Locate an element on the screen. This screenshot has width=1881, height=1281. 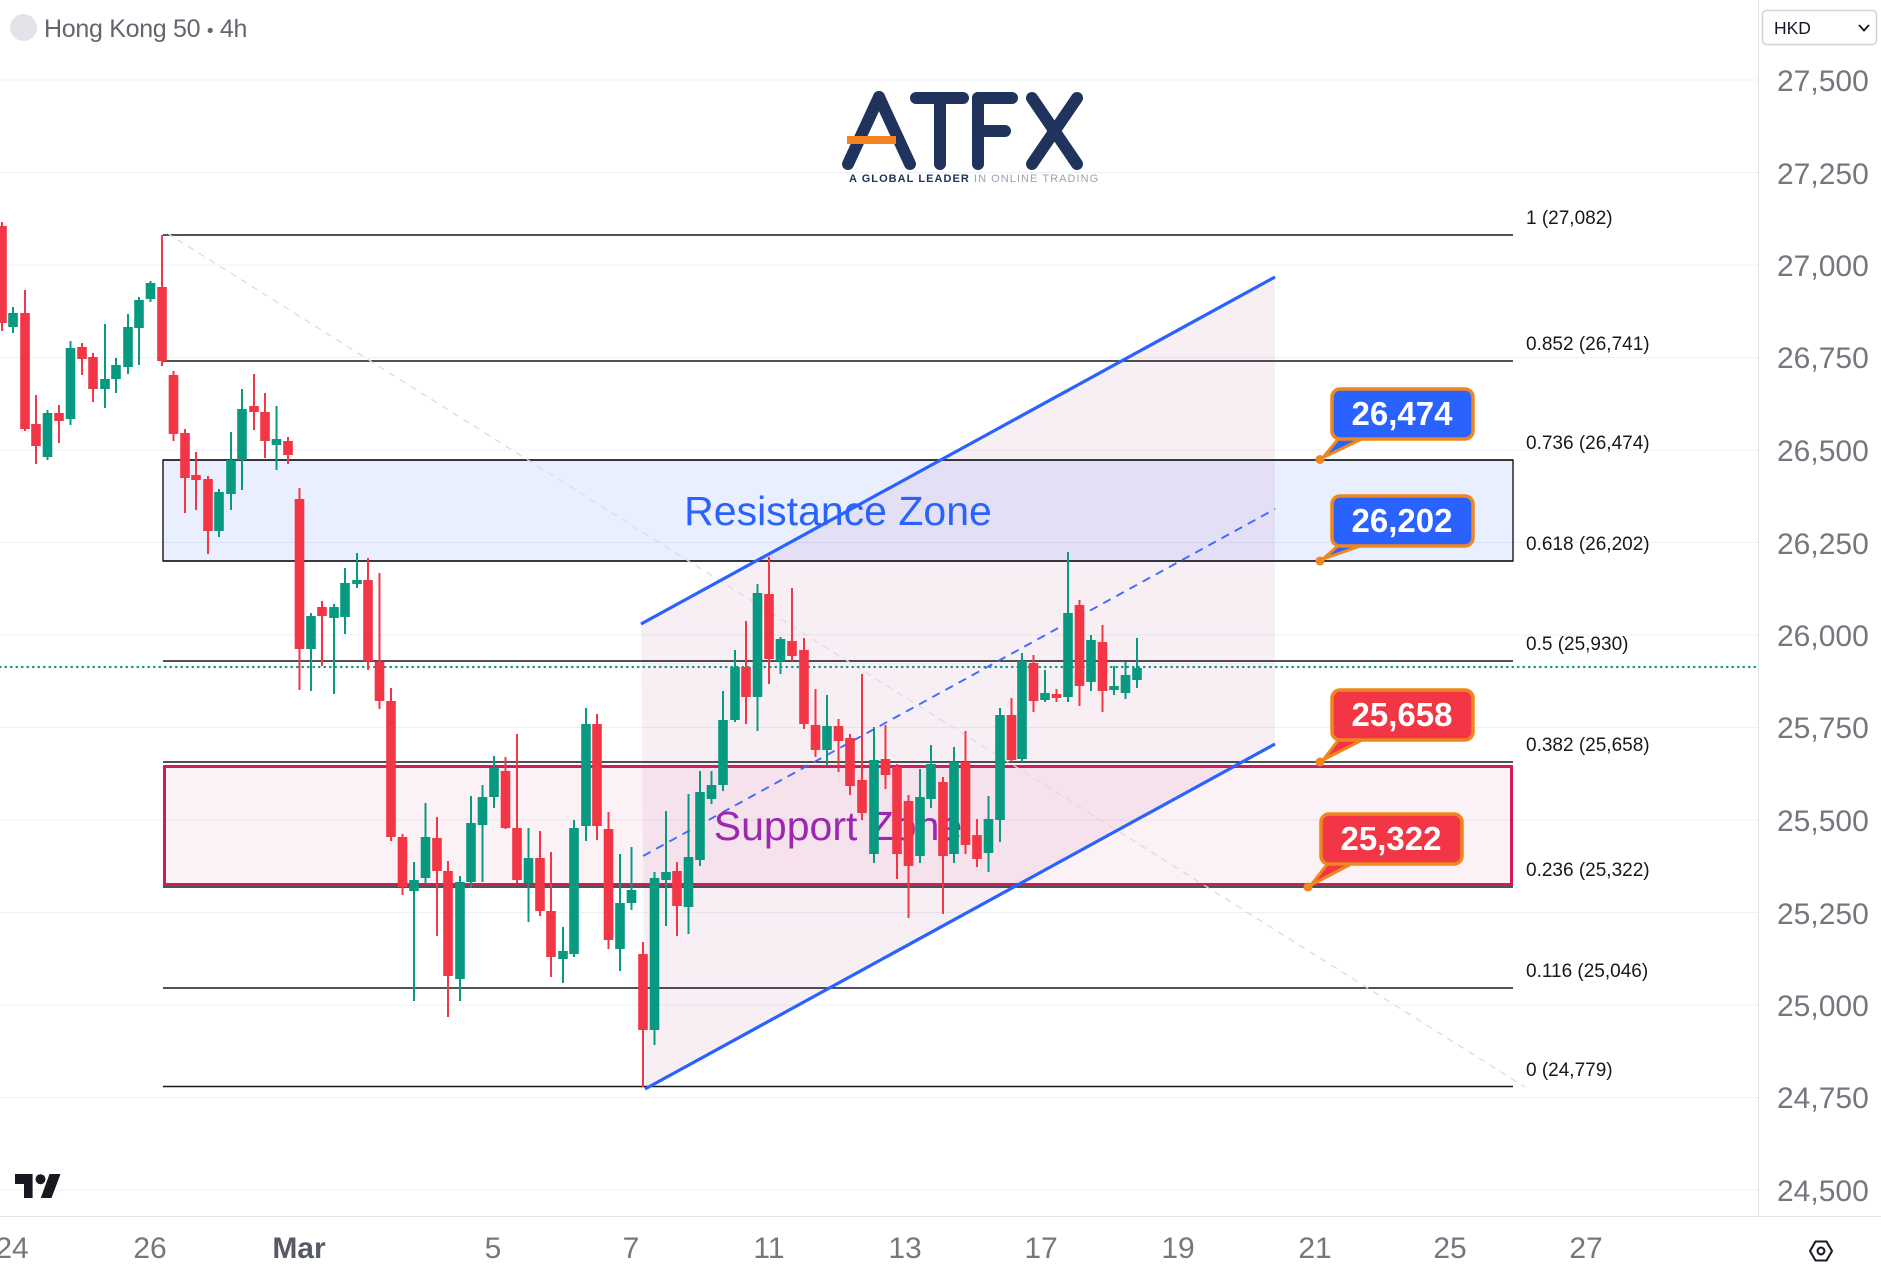
svg-text: 25,322 is located at coordinates (1391, 838).